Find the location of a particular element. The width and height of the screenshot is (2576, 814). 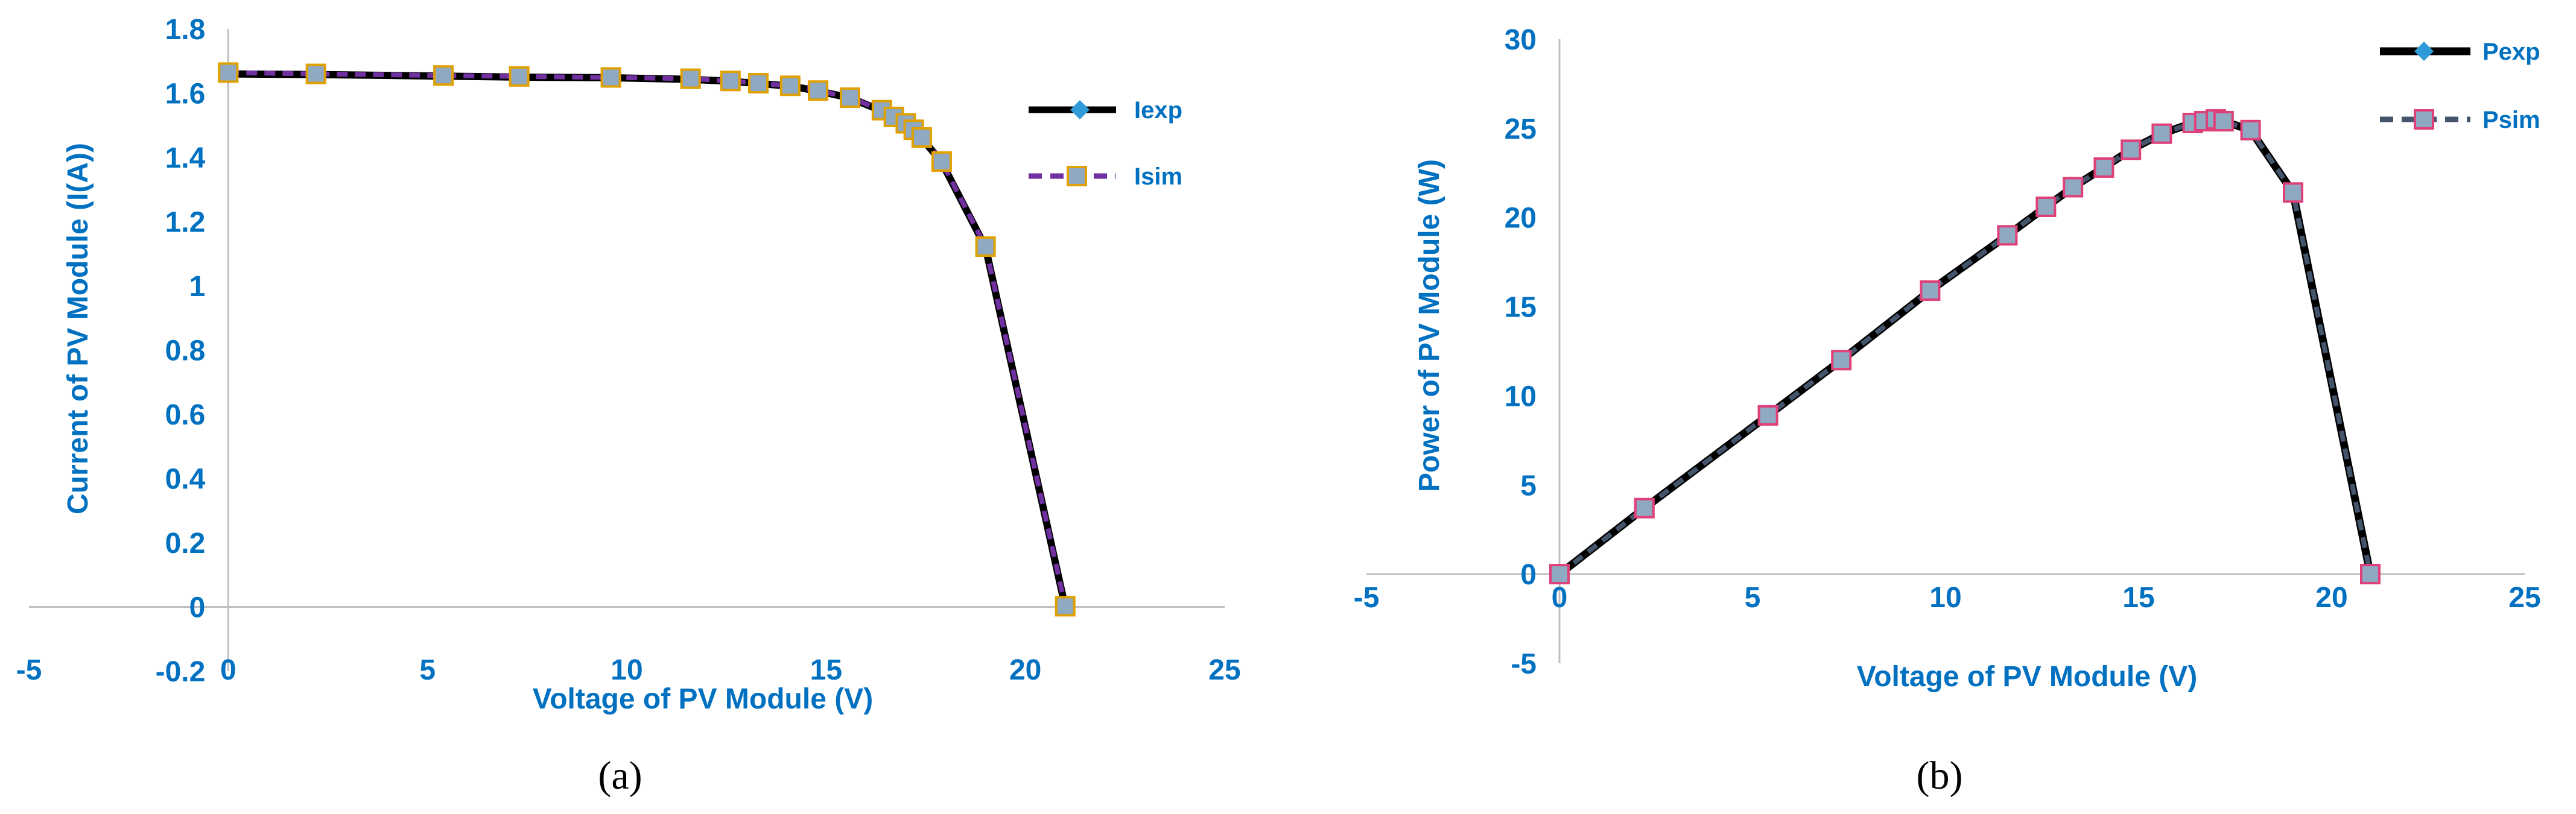

y-tick-label: 0.2 is located at coordinates (185, 544).